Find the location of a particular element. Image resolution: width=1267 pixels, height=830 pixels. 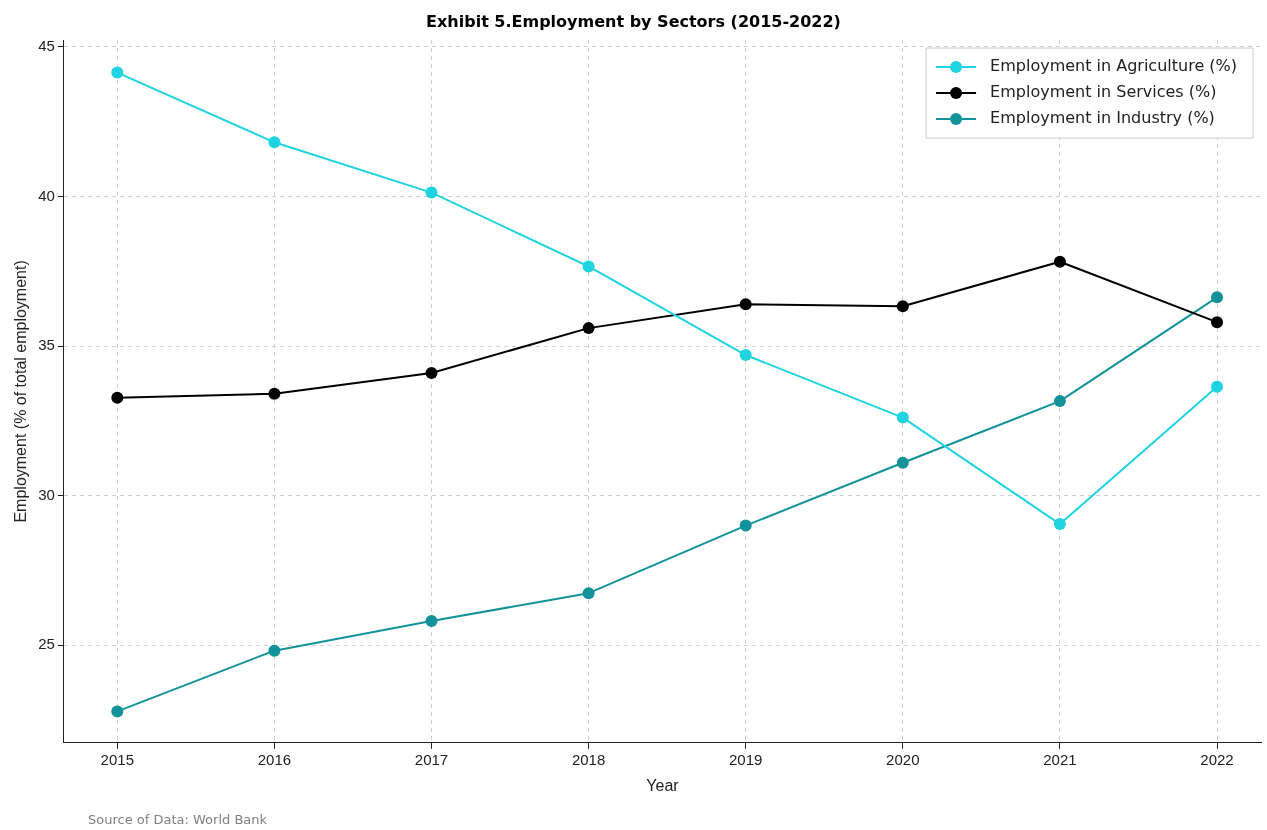

y-tick-label: 30 is located at coordinates (46, 494).